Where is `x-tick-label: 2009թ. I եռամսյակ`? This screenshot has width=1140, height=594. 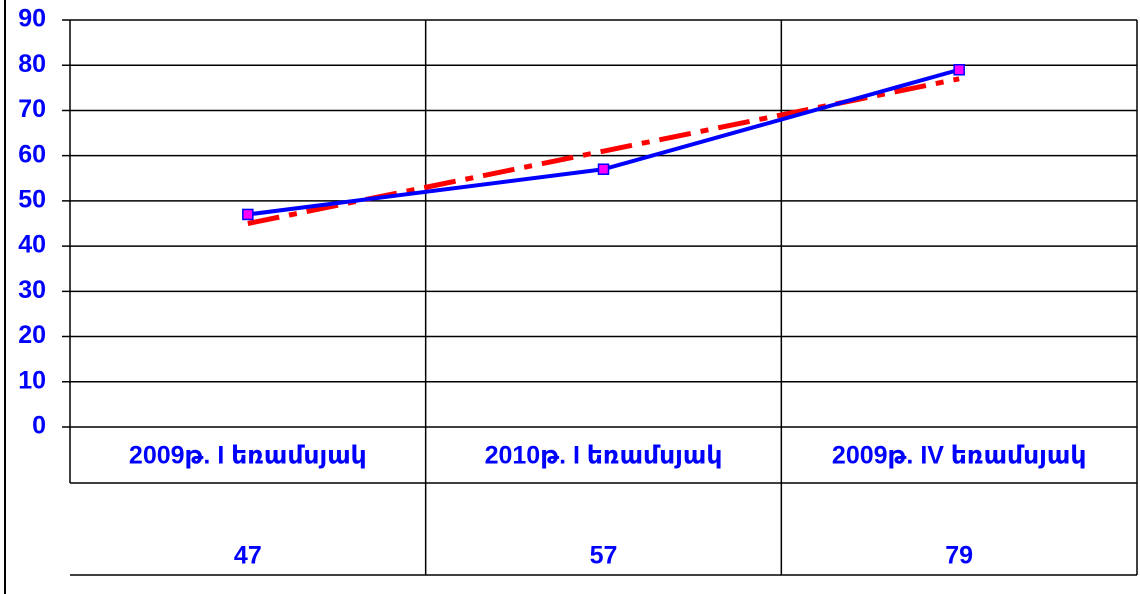
x-tick-label: 2009թ. I եռամսյակ is located at coordinates (248, 456).